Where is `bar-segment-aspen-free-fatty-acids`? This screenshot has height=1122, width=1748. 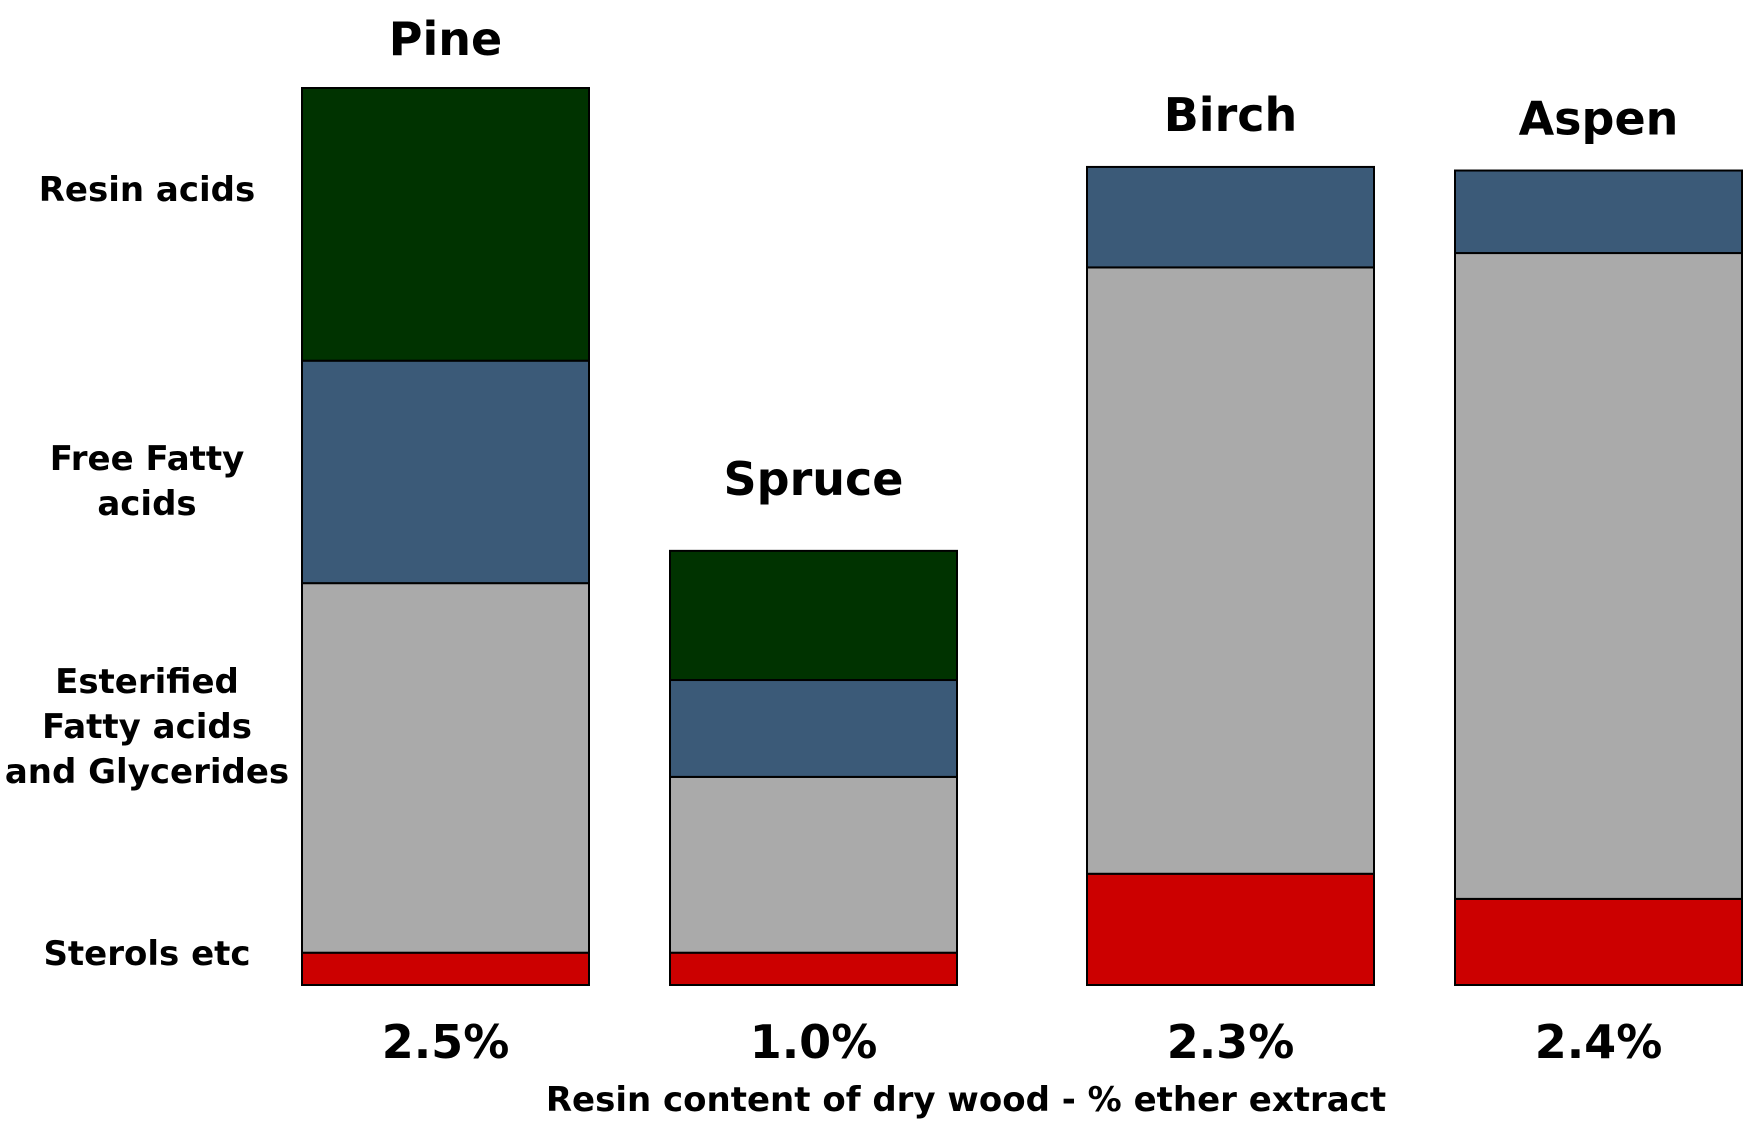
bar-segment-aspen-free-fatty-acids is located at coordinates (1598, 212).